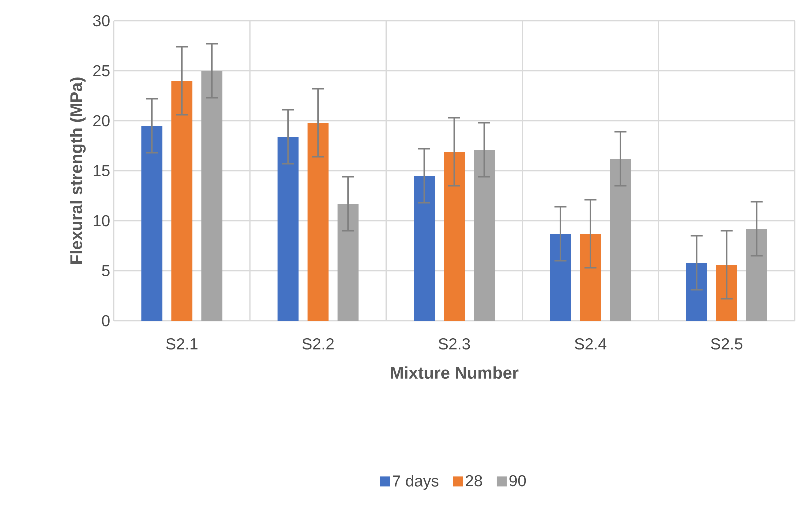  What do you see at coordinates (455, 373) in the screenshot?
I see `x-axis-title: Mixture Number` at bounding box center [455, 373].